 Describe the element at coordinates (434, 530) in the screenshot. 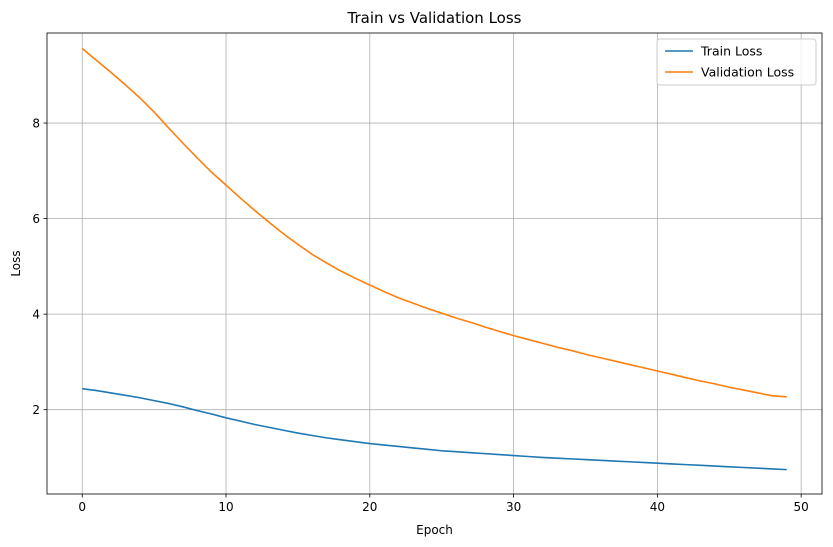

I see `x-axis-label: Epoch` at that location.